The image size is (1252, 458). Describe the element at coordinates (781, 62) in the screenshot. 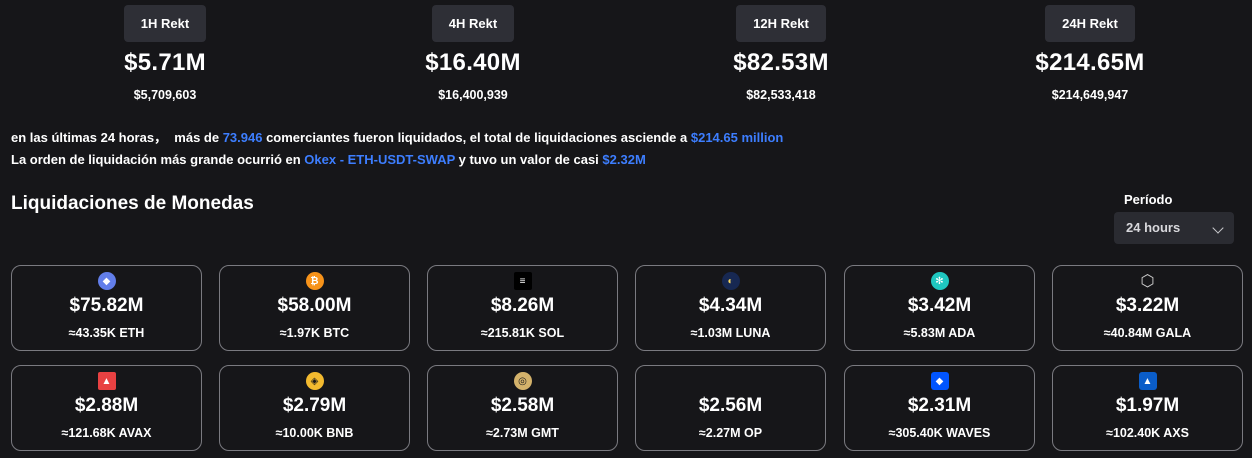

I see `rekt-12h-total: $82.53M` at that location.